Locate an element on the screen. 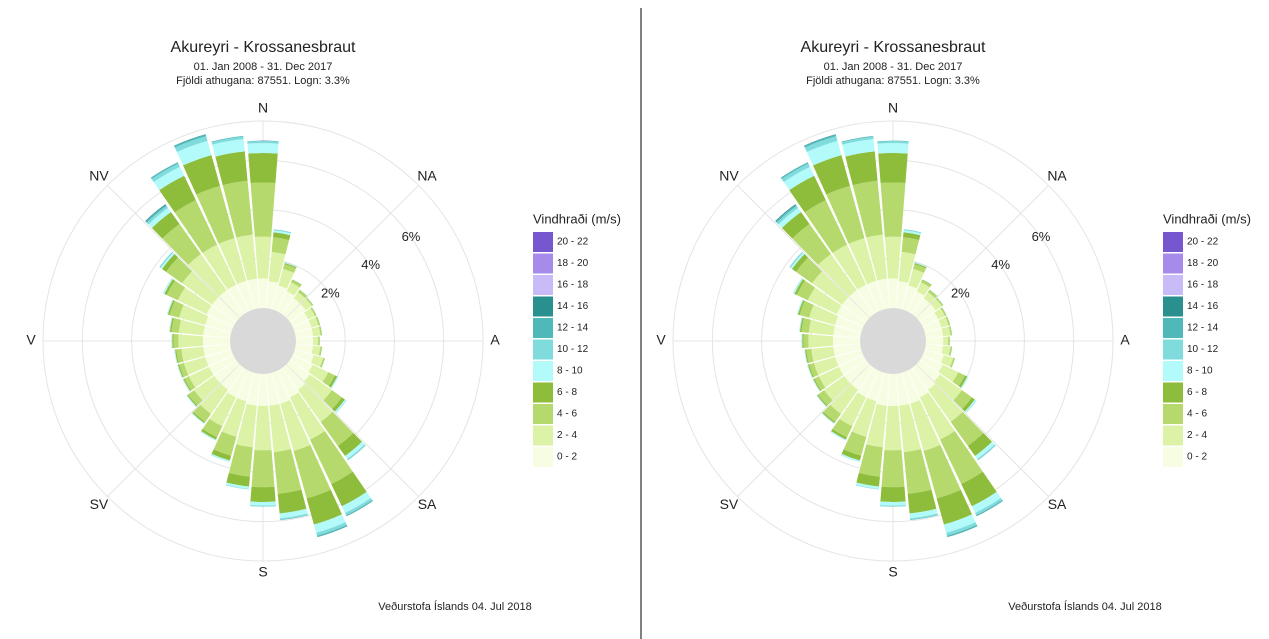  radial-tick-label: 6% is located at coordinates (1041, 236).